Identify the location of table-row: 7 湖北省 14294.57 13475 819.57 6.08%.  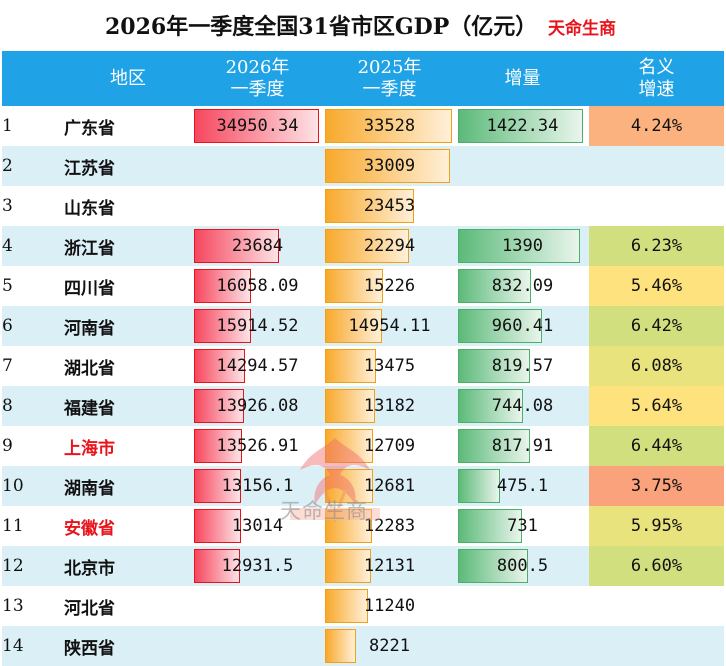
(363, 366).